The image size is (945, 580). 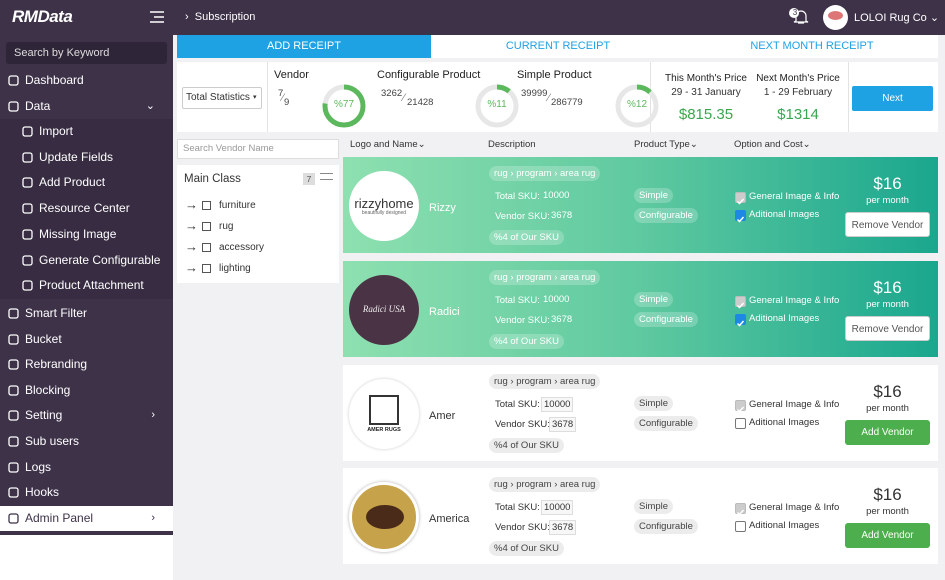 I want to click on filter-title: Main Class, so click(x=212, y=179).